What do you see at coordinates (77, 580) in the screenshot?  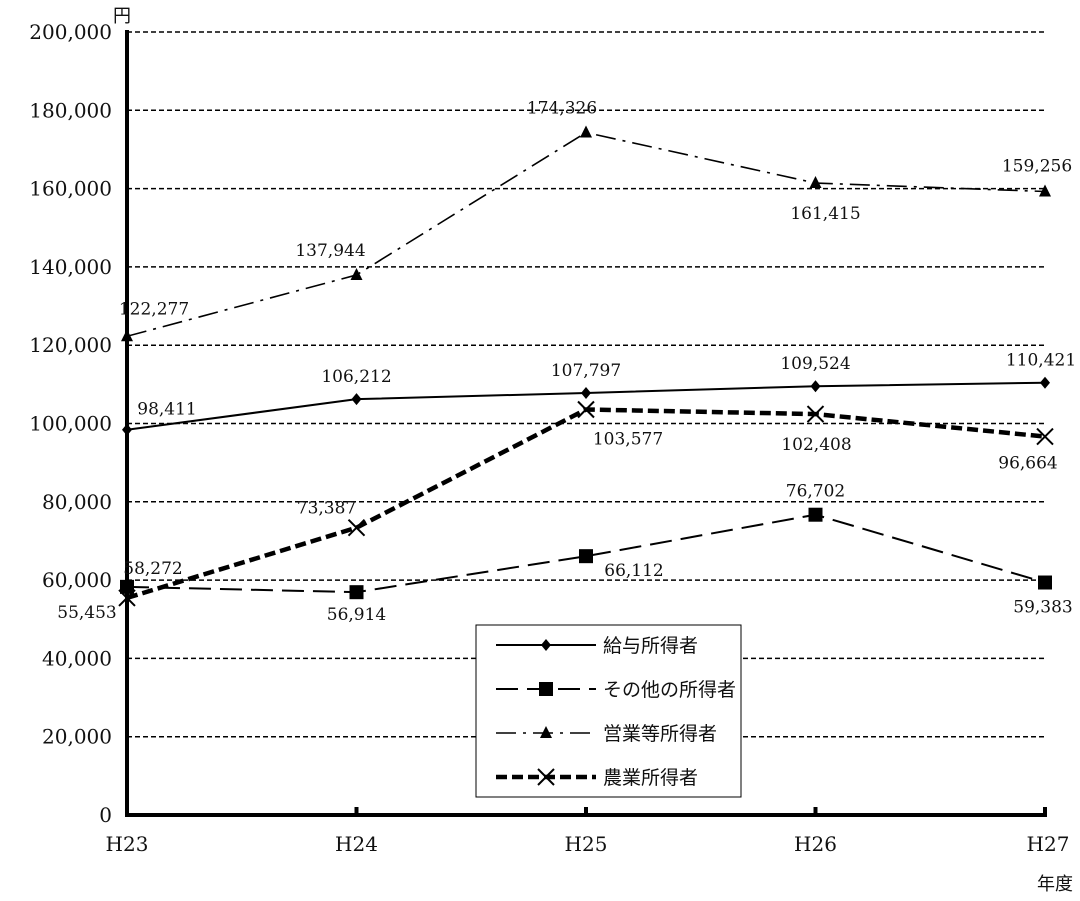 I see `y-tick-label: 60,000` at bounding box center [77, 580].